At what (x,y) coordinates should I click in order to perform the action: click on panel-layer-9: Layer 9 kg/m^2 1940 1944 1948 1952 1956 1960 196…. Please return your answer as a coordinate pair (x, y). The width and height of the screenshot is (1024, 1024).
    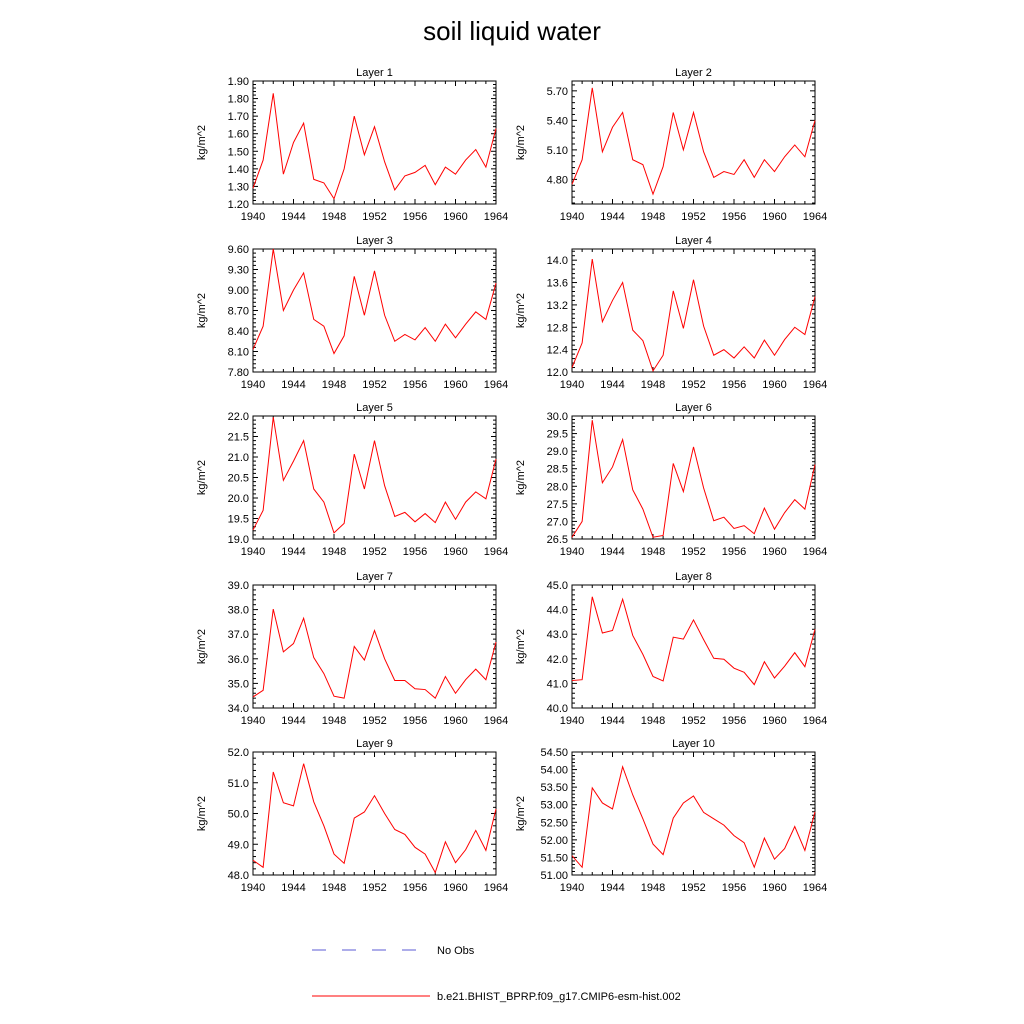
    Looking at the image, I should click on (352, 816).